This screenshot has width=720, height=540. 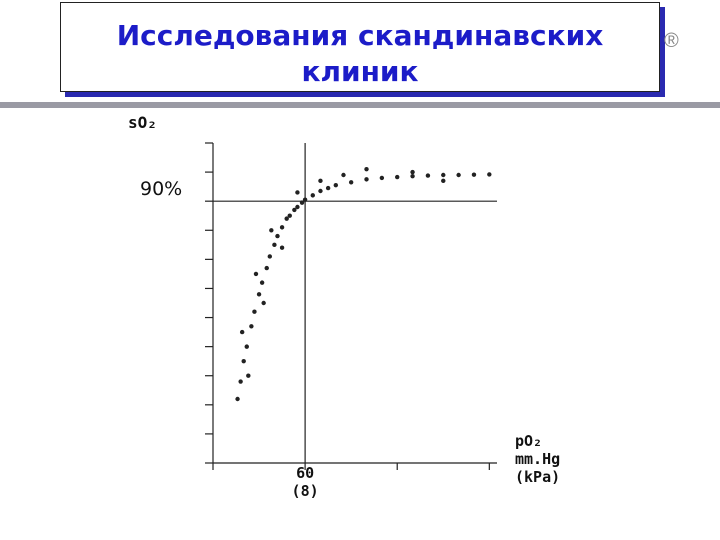 What do you see at coordinates (360, 105) in the screenshot?
I see `divider-bar` at bounding box center [360, 105].